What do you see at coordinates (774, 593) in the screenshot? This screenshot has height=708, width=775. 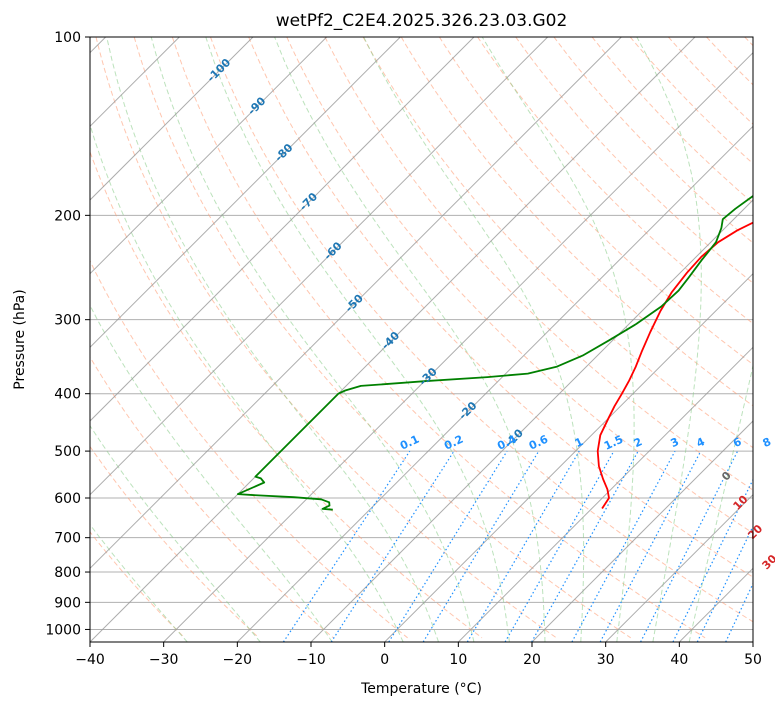 I see `moist-adiabat-label: 40` at bounding box center [774, 593].